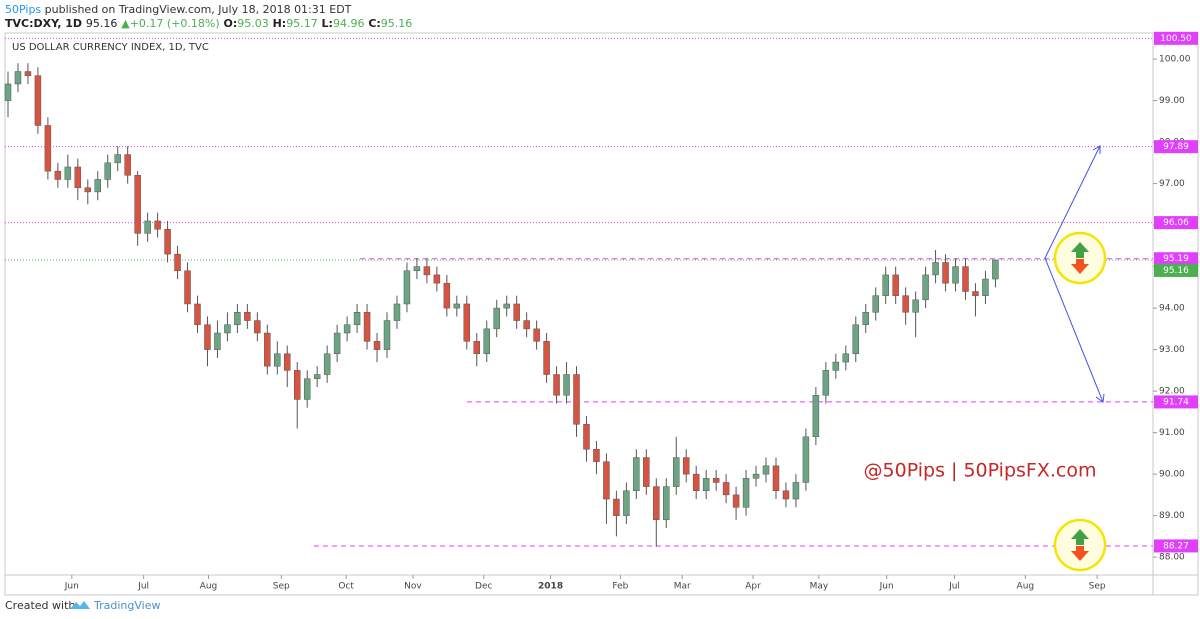  I want to click on y-tick-label: 91.00, so click(1172, 433).